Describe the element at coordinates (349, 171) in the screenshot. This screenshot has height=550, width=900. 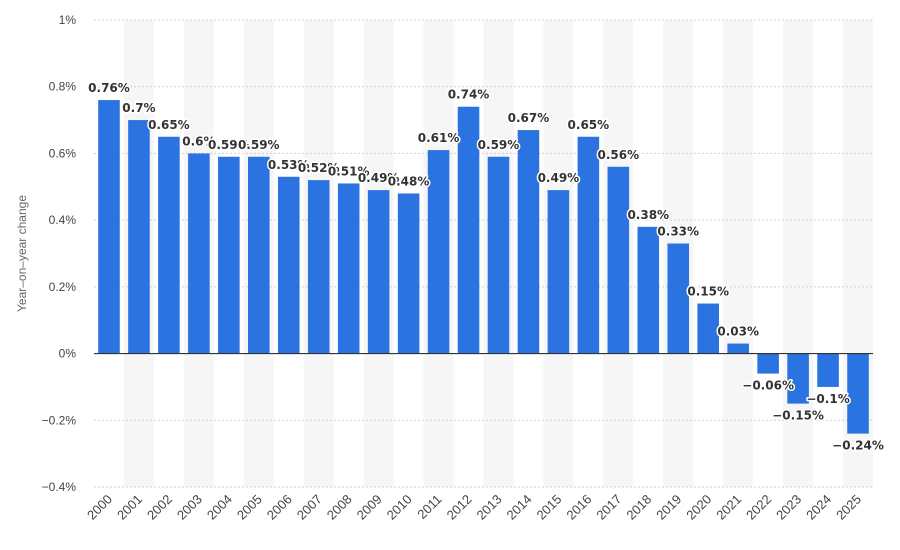
I see `data-label: 0.51%` at that location.